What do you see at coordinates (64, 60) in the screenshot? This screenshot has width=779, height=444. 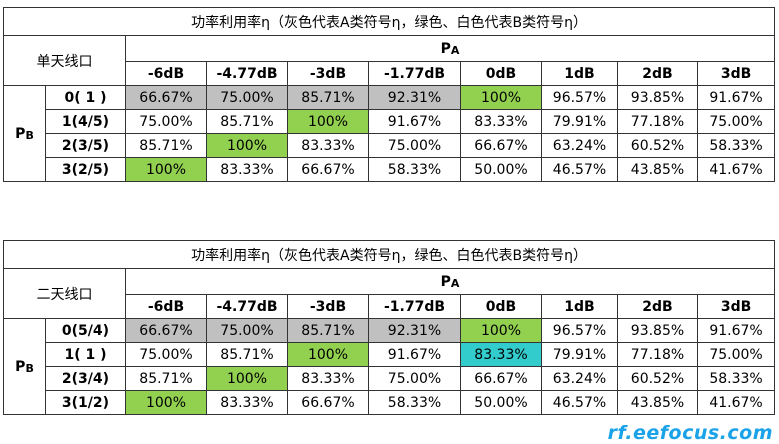 I see `antenna-label: 单天线口` at bounding box center [64, 60].